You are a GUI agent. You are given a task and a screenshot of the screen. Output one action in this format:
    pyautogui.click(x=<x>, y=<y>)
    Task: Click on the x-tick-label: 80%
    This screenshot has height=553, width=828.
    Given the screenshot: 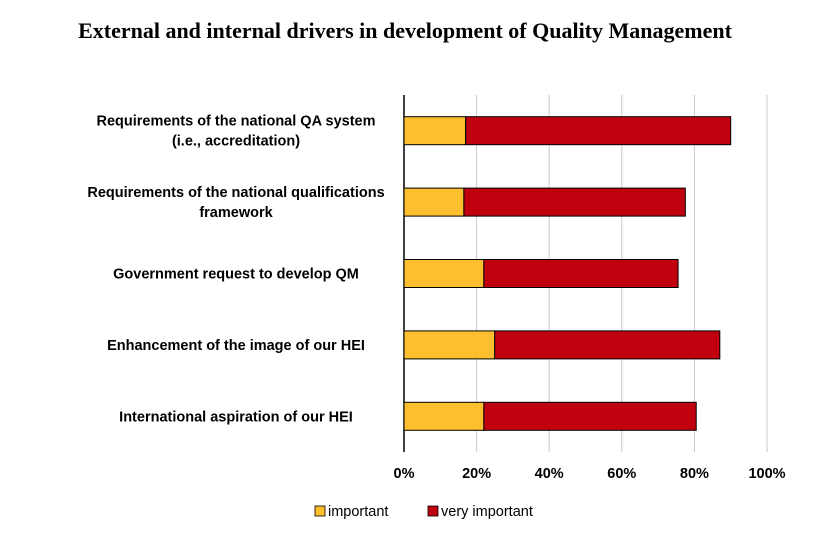 What is the action you would take?
    pyautogui.click(x=694, y=474)
    